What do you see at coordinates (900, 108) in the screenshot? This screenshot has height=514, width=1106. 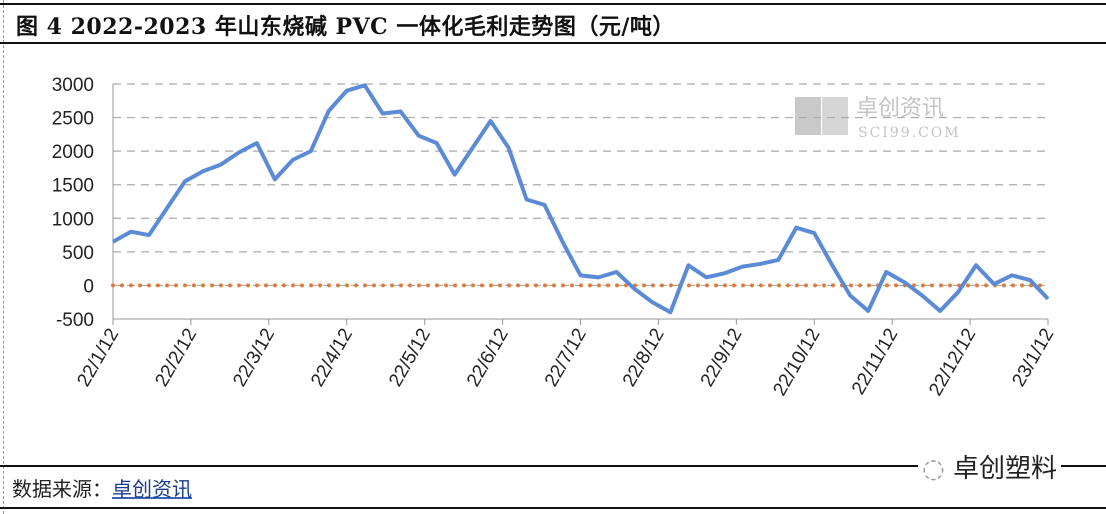 I see `watermark-cn: 卓创资讯` at bounding box center [900, 108].